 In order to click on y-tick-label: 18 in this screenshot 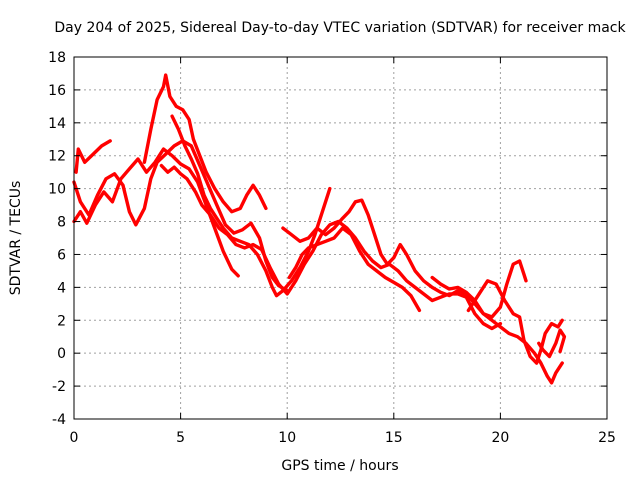, I will do `click(57, 58)`.